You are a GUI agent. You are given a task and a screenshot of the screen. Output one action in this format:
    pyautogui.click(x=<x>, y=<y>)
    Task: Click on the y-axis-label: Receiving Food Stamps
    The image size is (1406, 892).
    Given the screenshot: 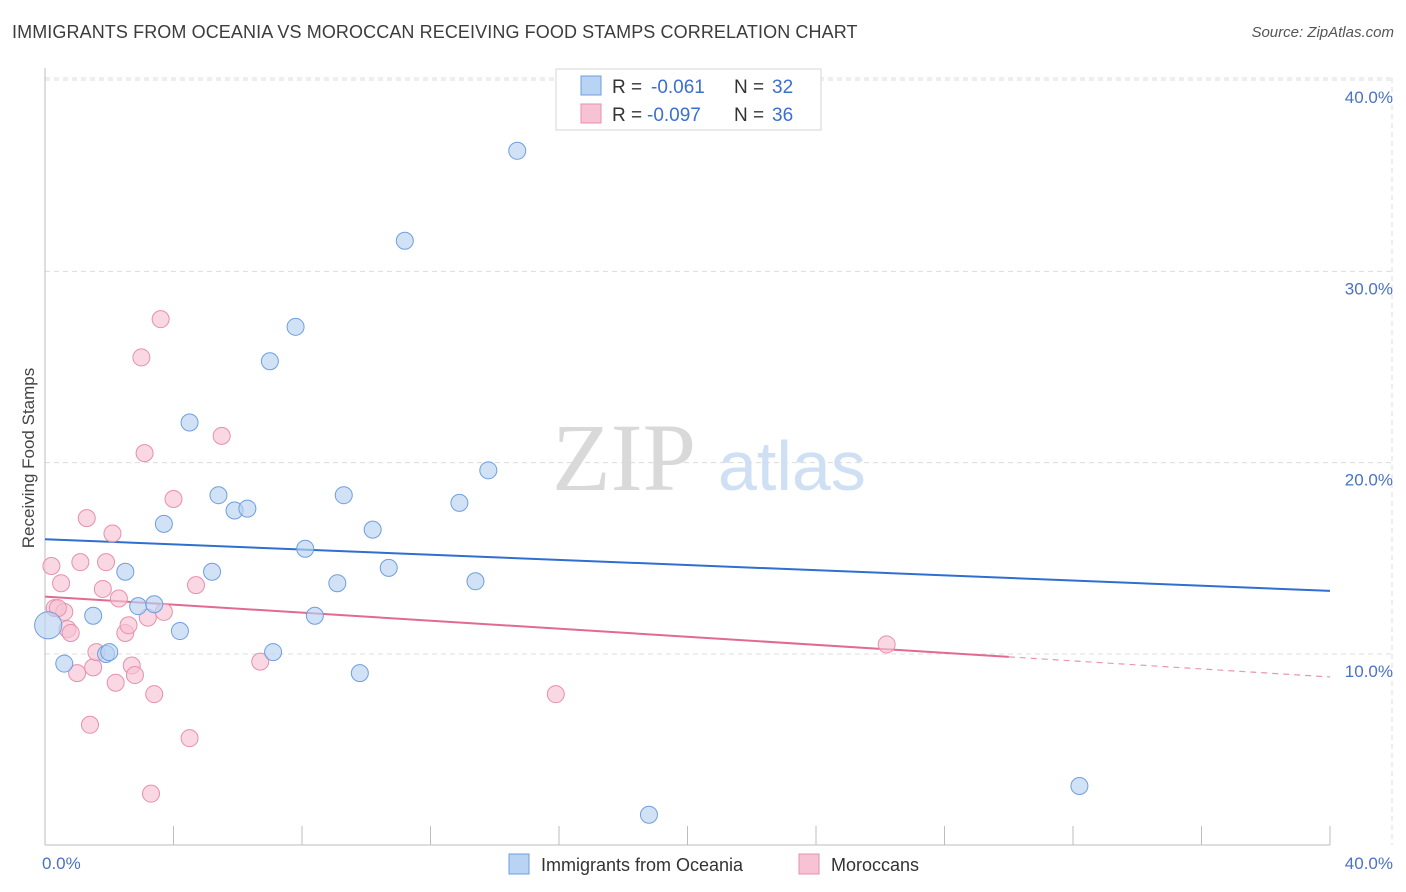 What is the action you would take?
    pyautogui.click(x=28, y=458)
    